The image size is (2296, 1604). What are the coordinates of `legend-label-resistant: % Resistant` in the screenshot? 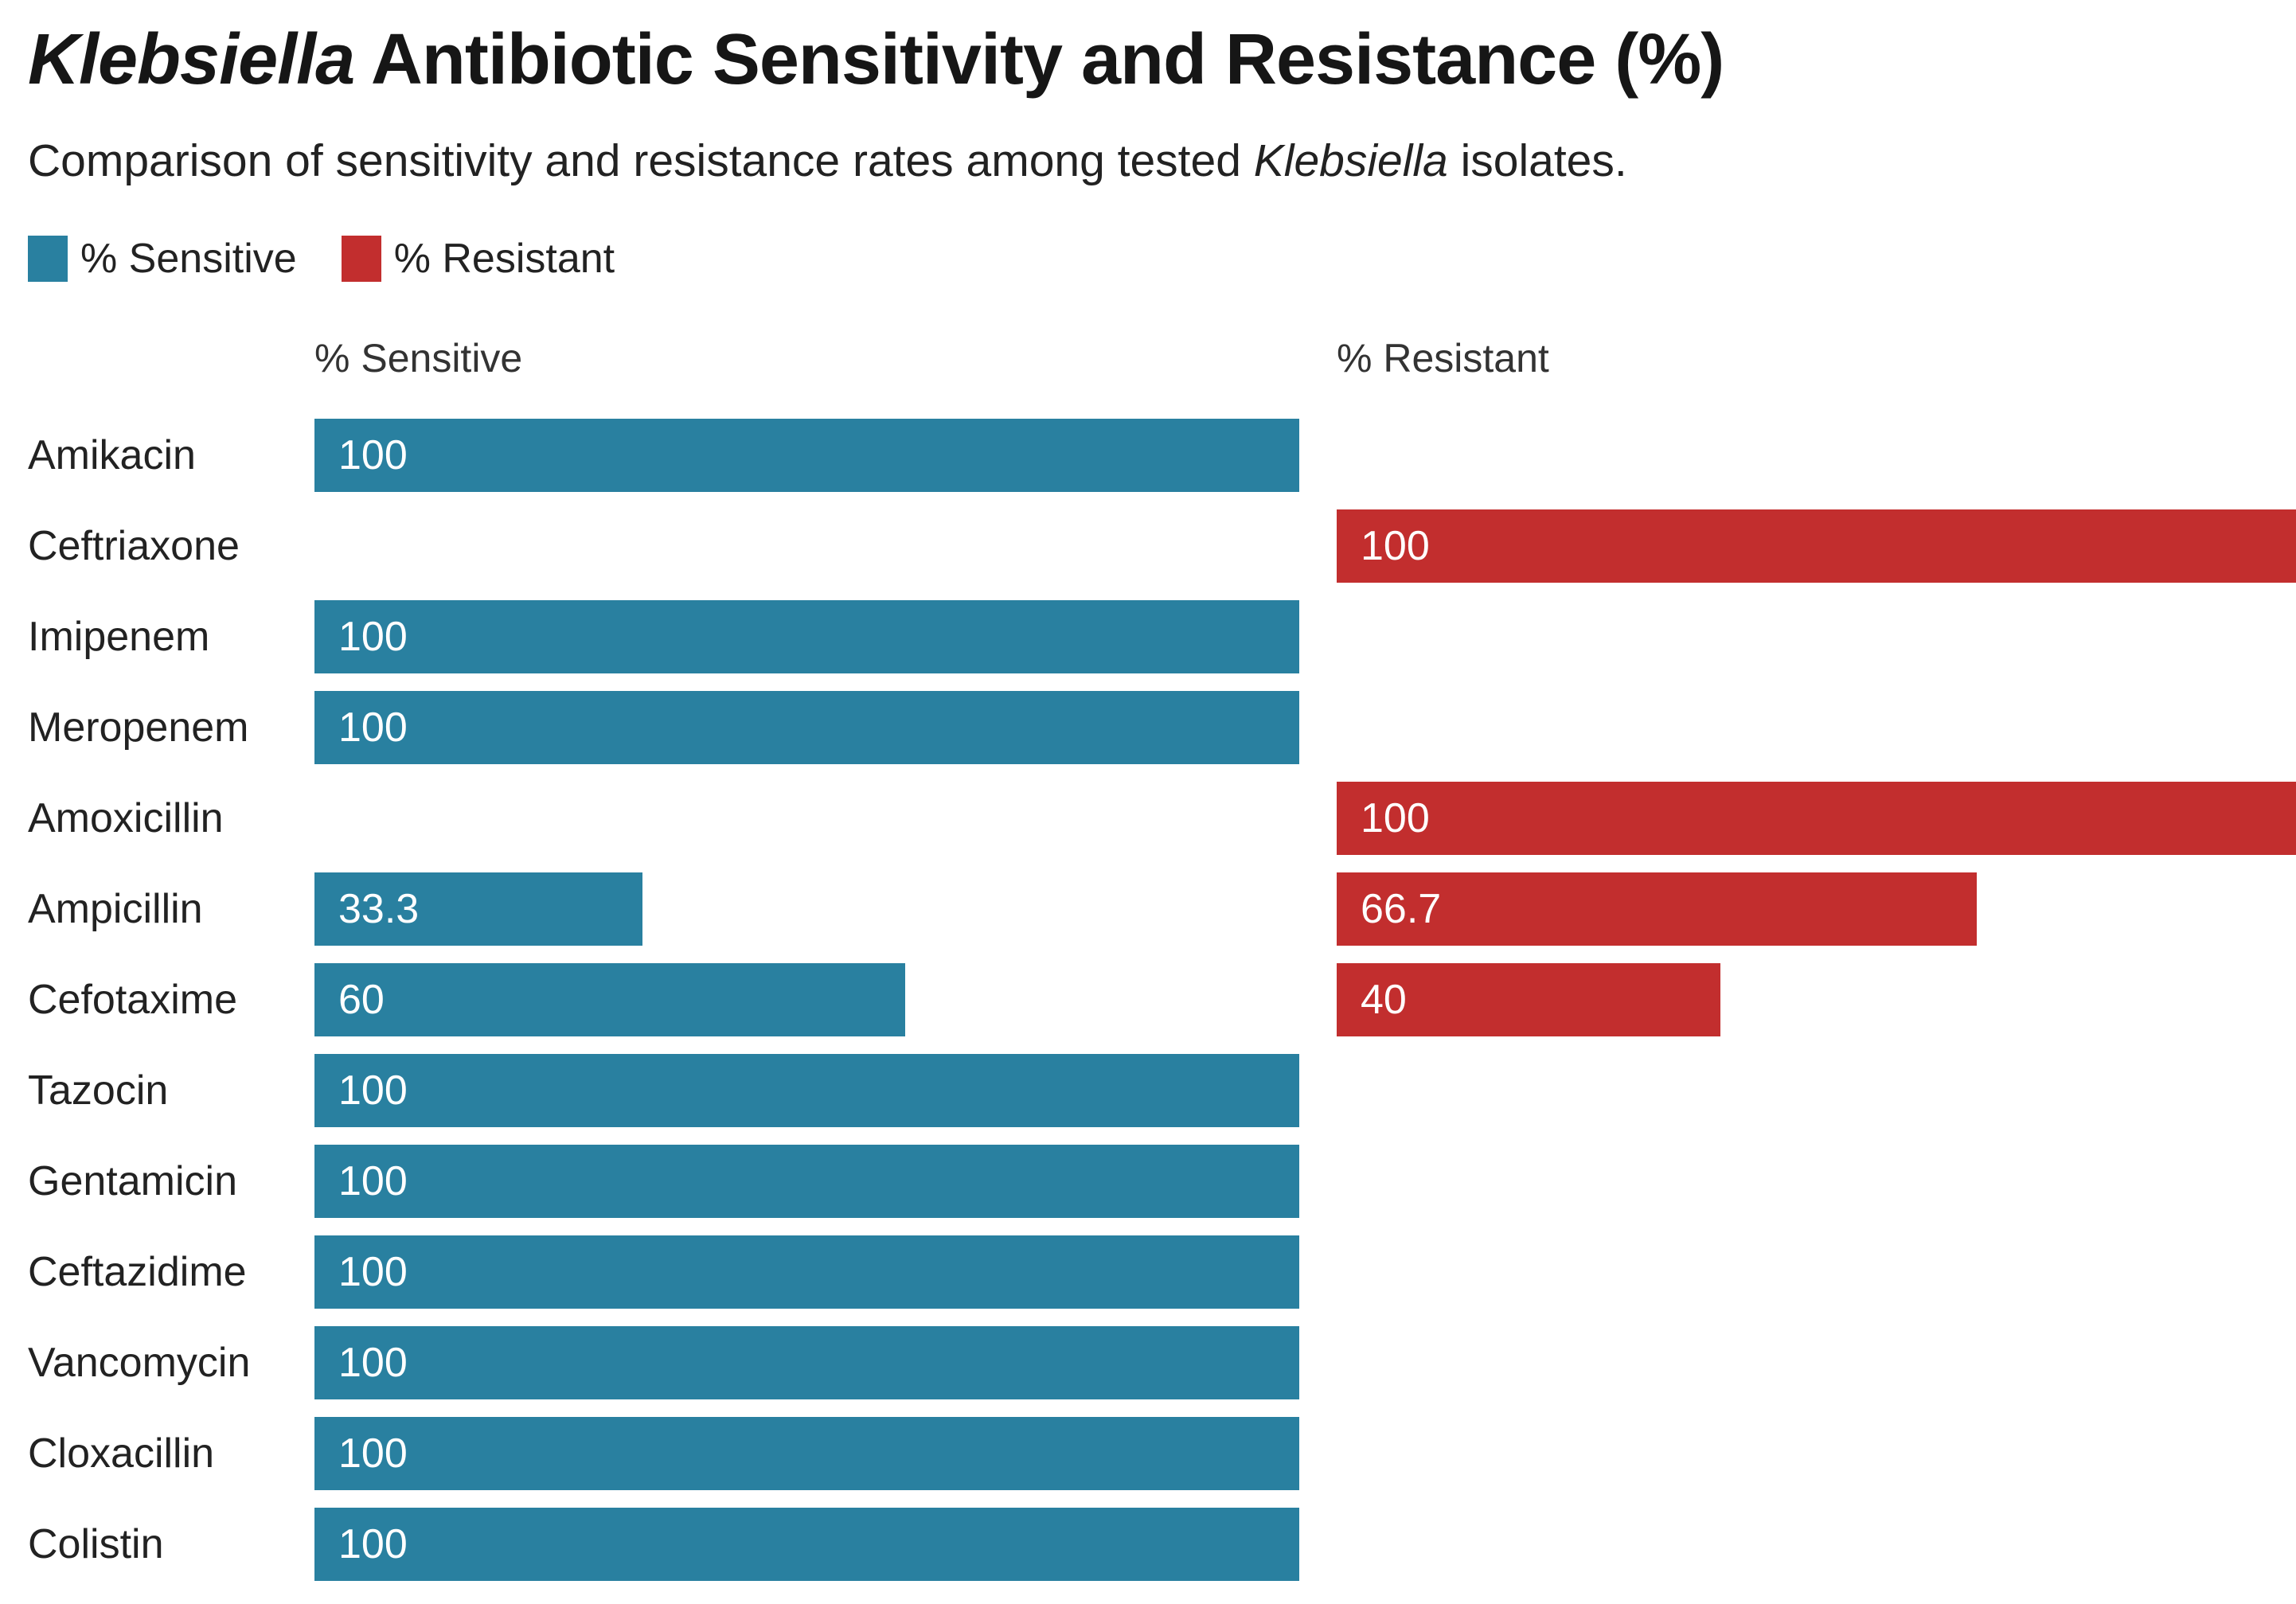 It's located at (504, 259).